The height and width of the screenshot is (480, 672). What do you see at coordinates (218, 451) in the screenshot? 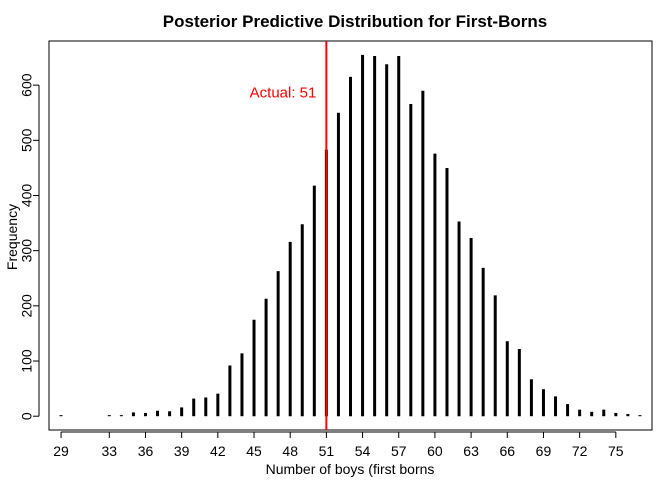
I see `x-tick-label: 42` at bounding box center [218, 451].